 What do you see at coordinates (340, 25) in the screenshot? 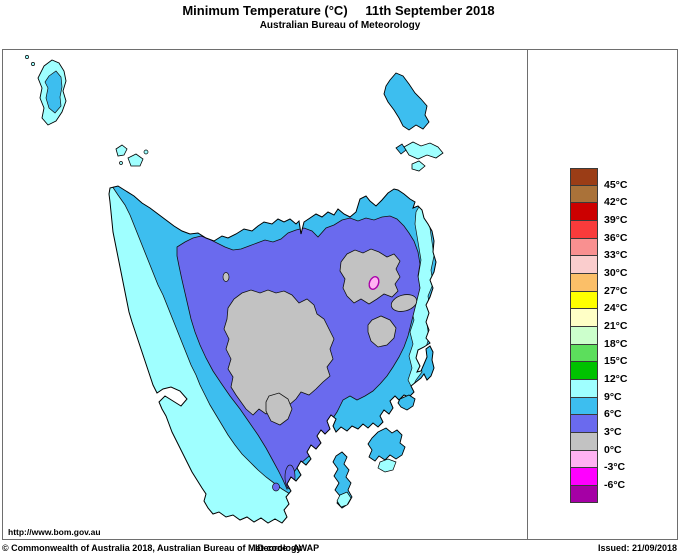
I see `page-subtitle: Australian Bureau of Meteorology` at bounding box center [340, 25].